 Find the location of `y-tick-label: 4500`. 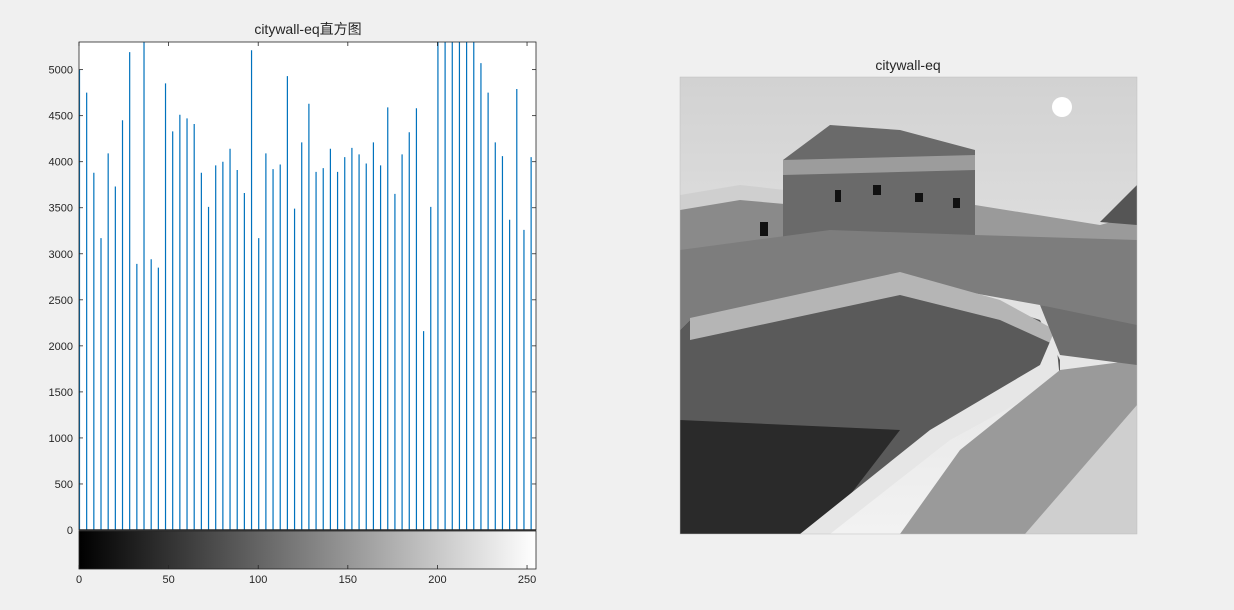

y-tick-label: 4500 is located at coordinates (61, 117).